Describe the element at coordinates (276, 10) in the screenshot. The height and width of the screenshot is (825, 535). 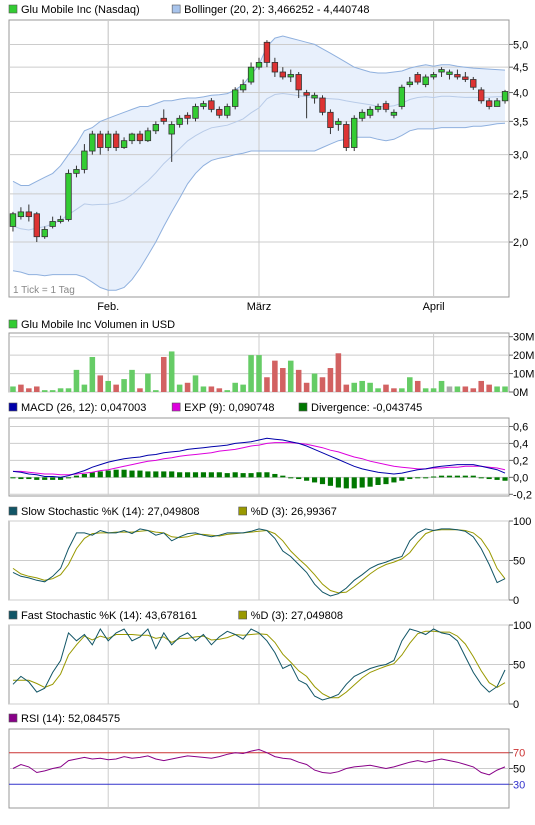
I see `legend-label: Bollinger (20, 2): 3,466252 - 4,440748` at that location.